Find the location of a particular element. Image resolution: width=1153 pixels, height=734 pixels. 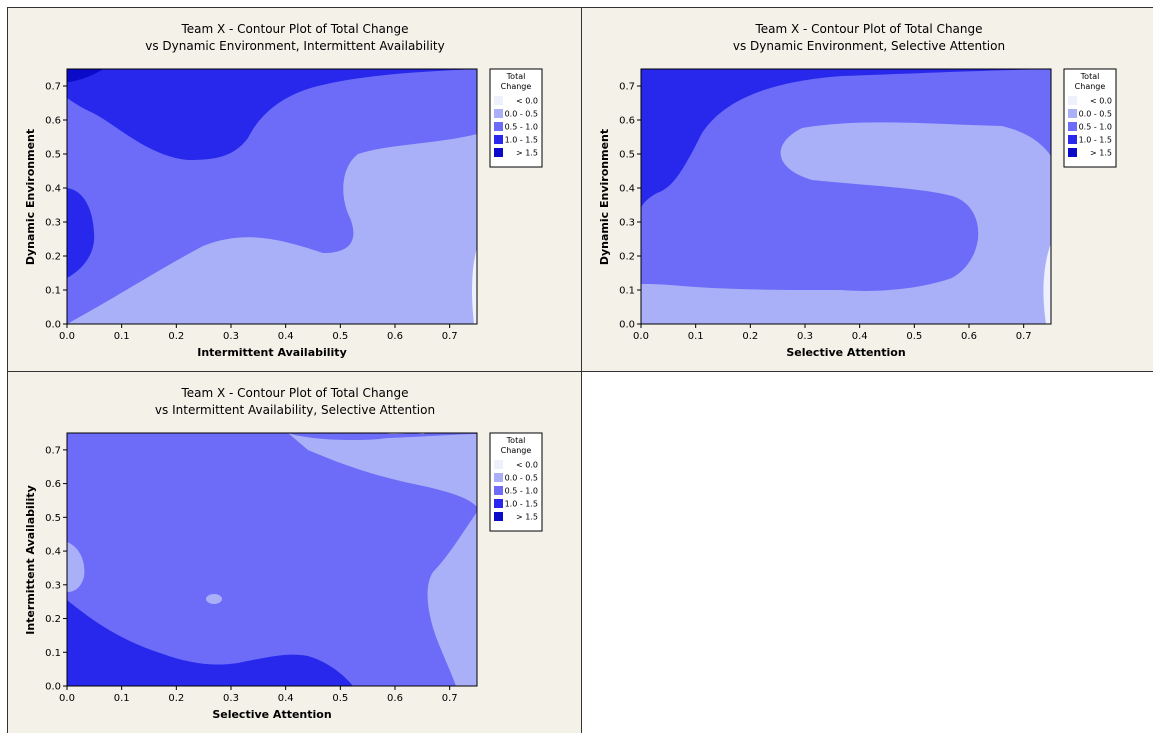

contour-regions is located at coordinates (272, 196).